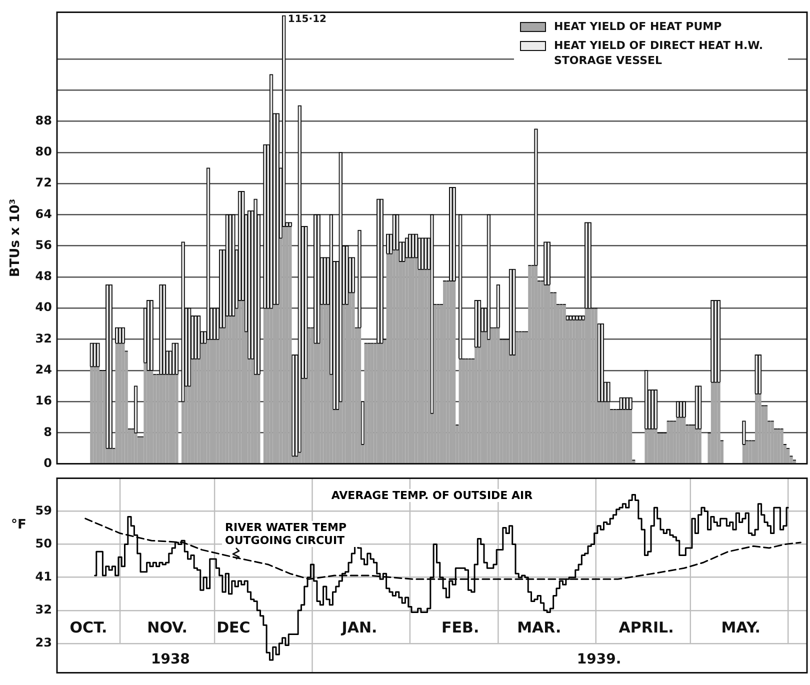 The width and height of the screenshot is (810, 685). What do you see at coordinates (89, 627) in the screenshot?
I see `x-tick-label: OCT.` at bounding box center [89, 627].